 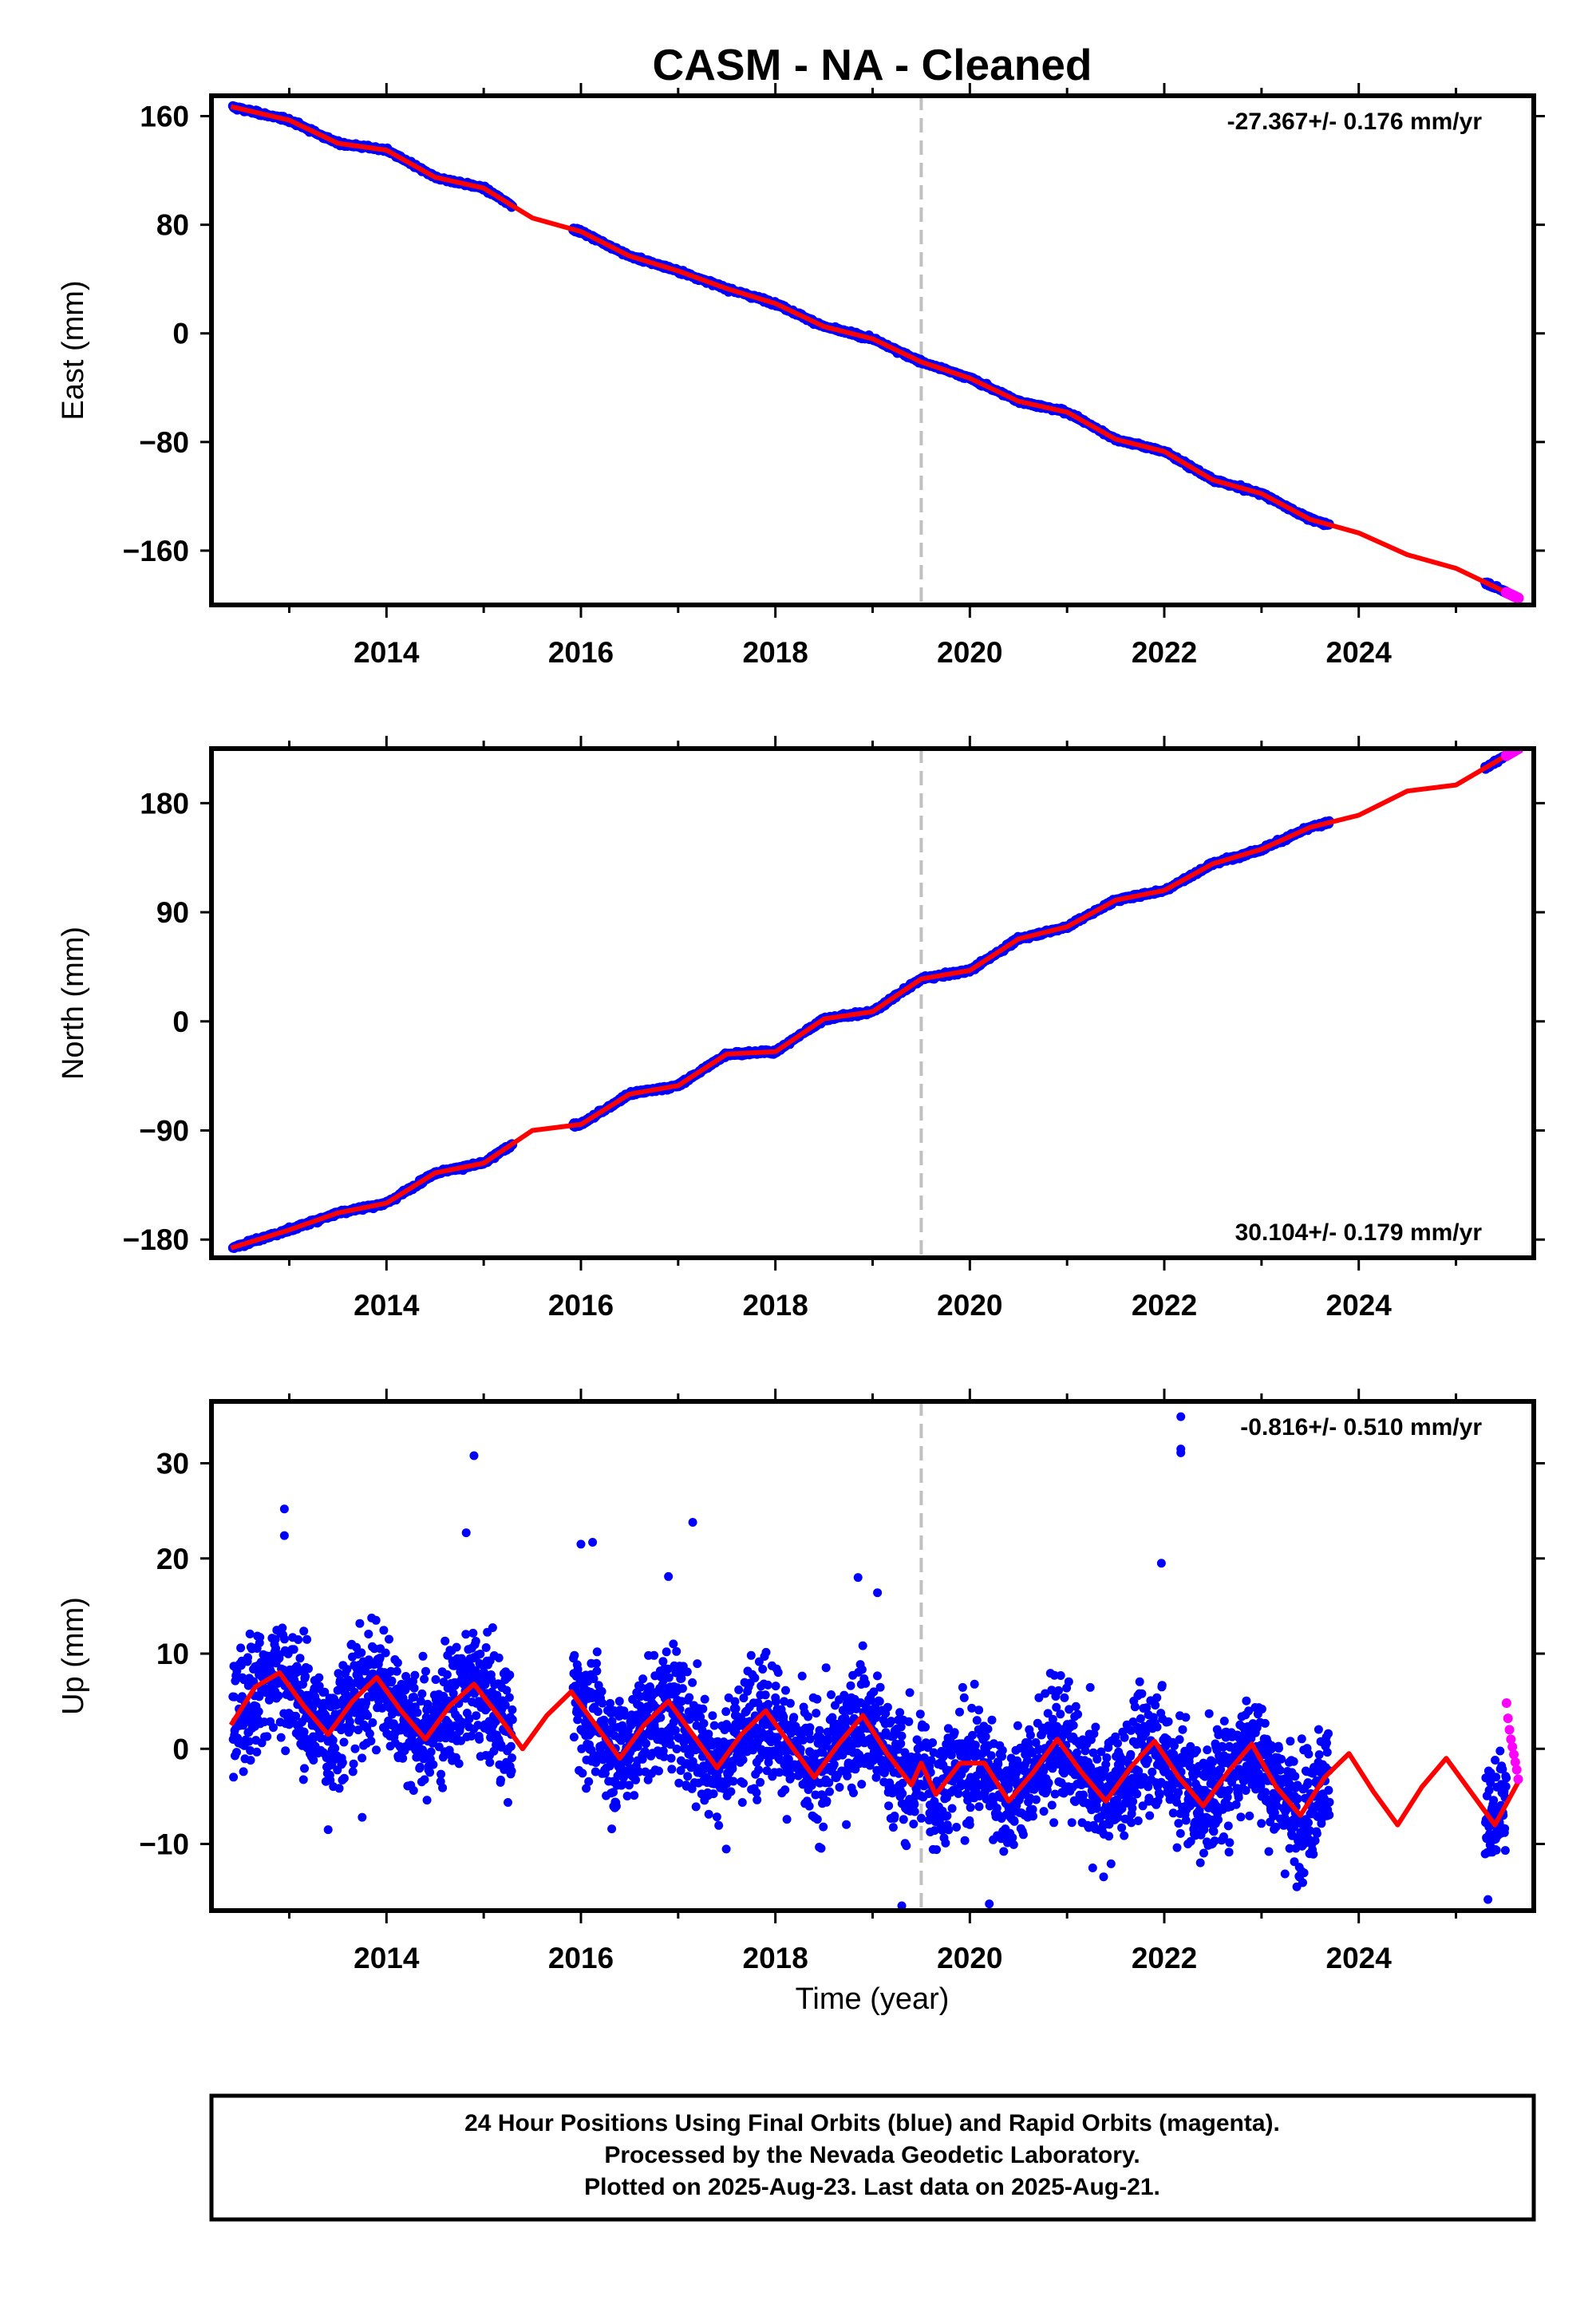 I want to click on east-y-tick-label: 160, so click(x=164, y=117).